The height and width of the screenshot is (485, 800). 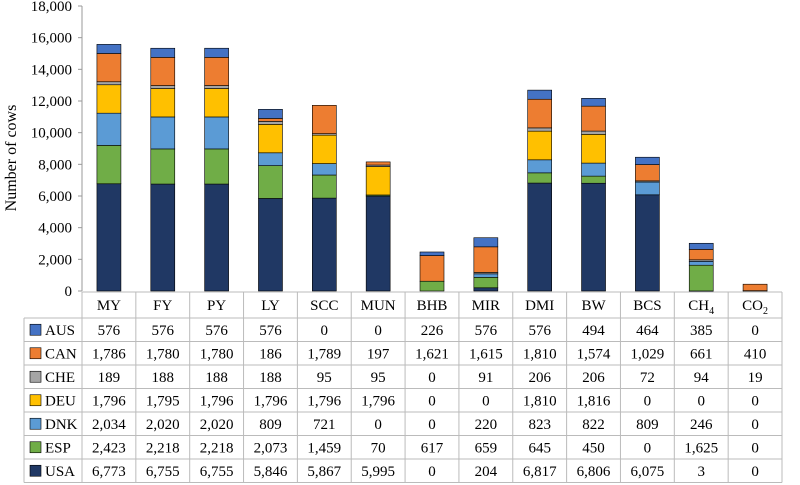 I want to click on table-cell: 3, so click(x=701, y=472).